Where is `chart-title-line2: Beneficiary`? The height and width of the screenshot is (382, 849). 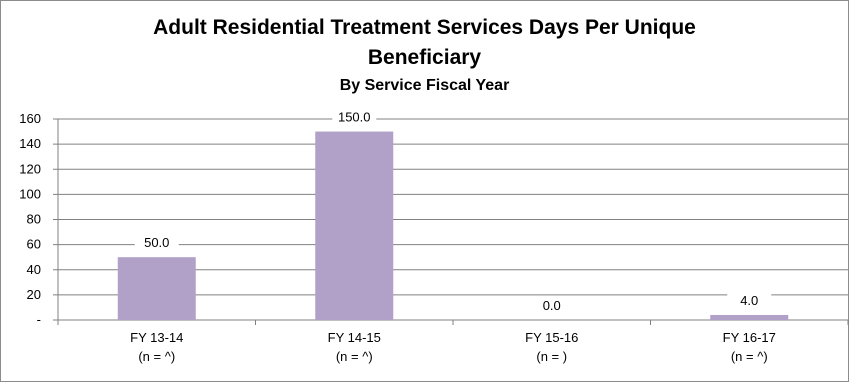
chart-title-line2: Beneficiary is located at coordinates (424, 57).